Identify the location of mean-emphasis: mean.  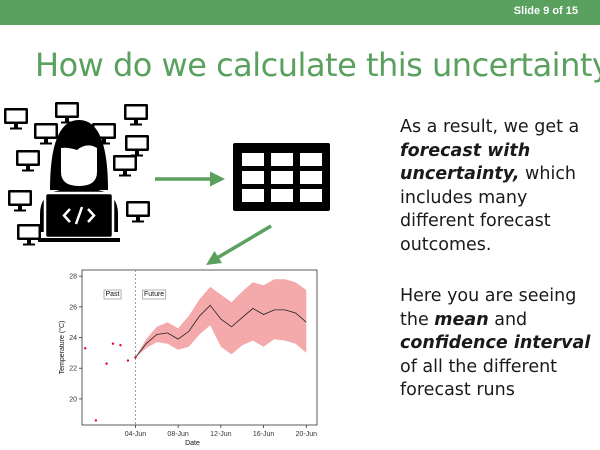
(461, 319).